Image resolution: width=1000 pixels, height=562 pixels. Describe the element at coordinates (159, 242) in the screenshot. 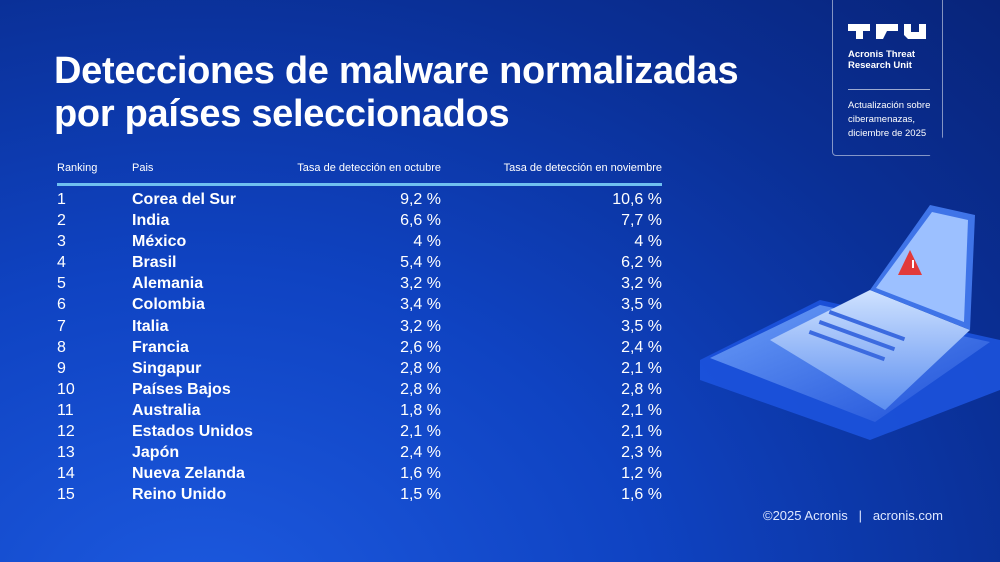

I see `cell-country: México` at that location.